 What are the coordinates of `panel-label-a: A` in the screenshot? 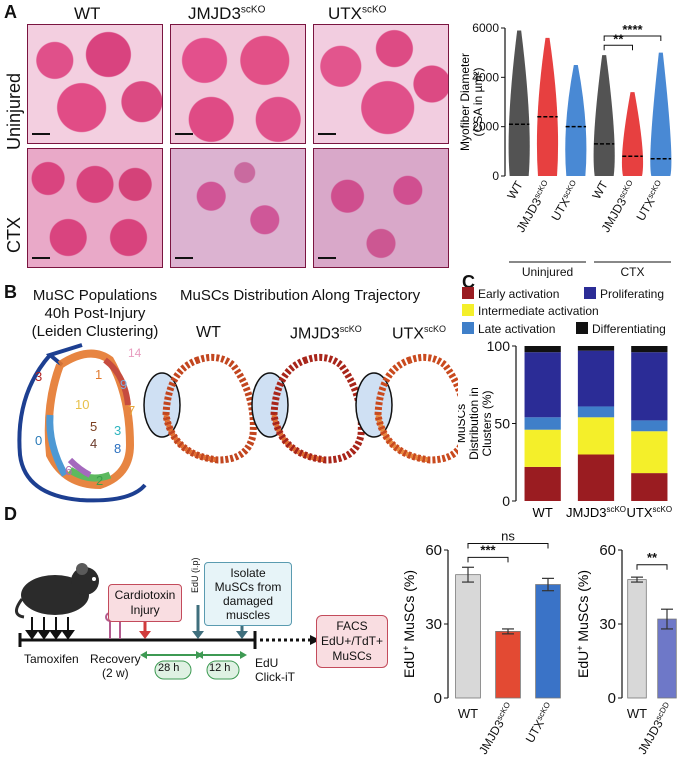 It's located at (10, 12).